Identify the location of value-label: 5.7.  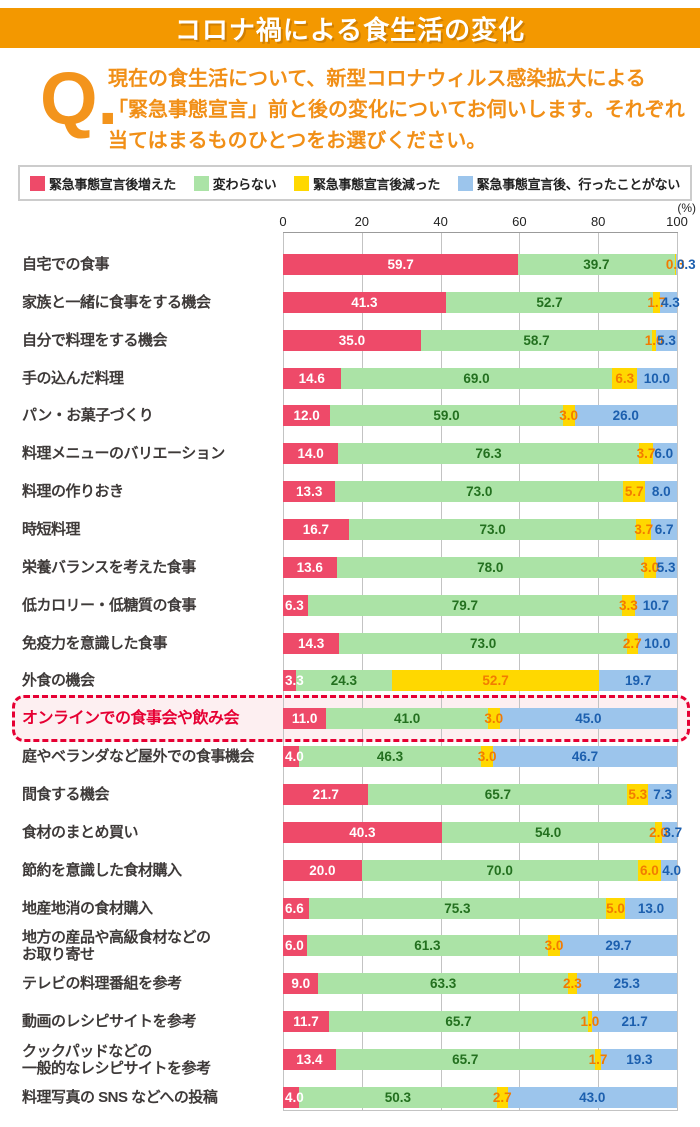
(634, 492).